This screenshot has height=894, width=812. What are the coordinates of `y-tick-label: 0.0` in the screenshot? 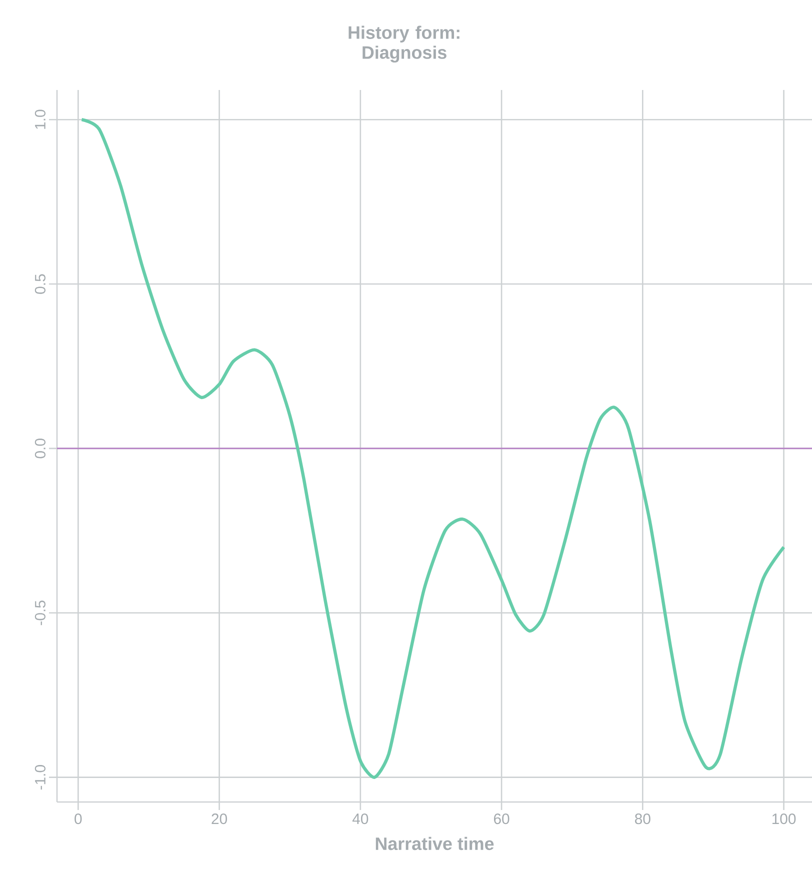 It's located at (40, 448).